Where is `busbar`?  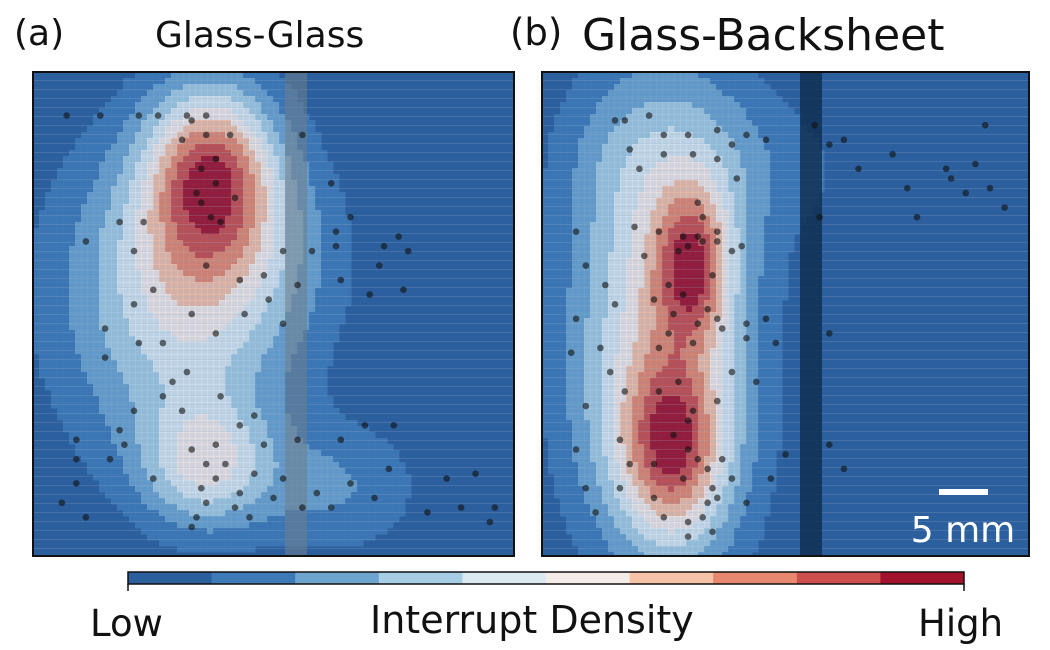 busbar is located at coordinates (296, 314).